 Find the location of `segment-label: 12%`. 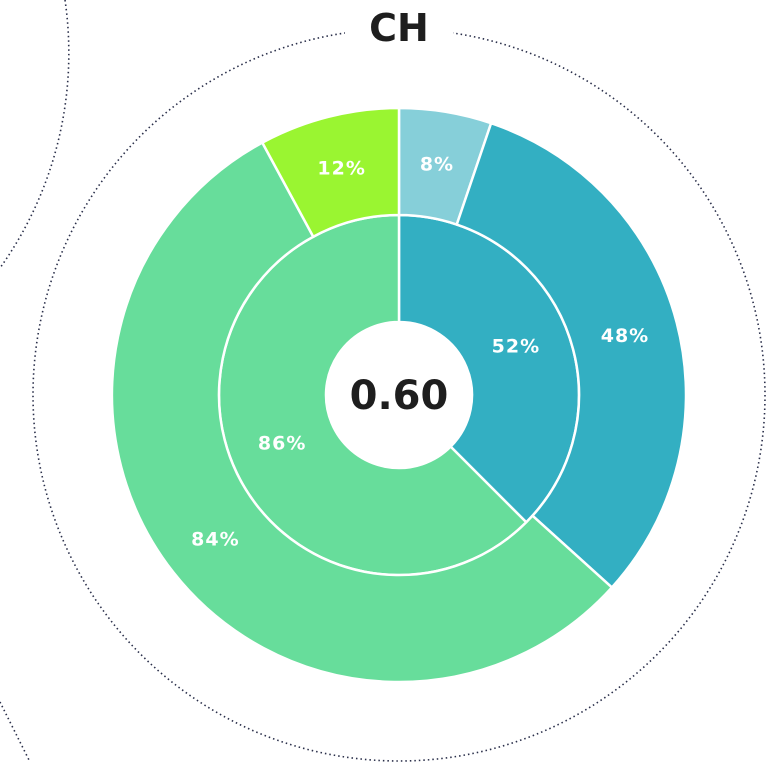

segment-label: 12% is located at coordinates (341, 169).